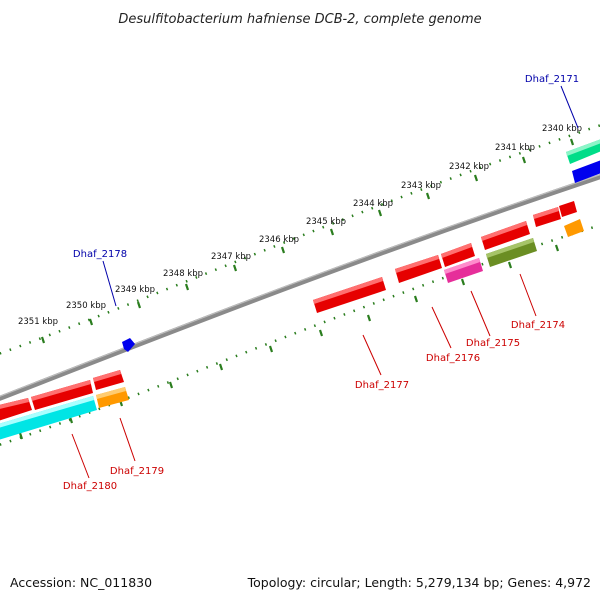 Image resolution: width=600 pixels, height=600 pixels. I want to click on gene-dhaf-2179-shade, so click(111, 393).